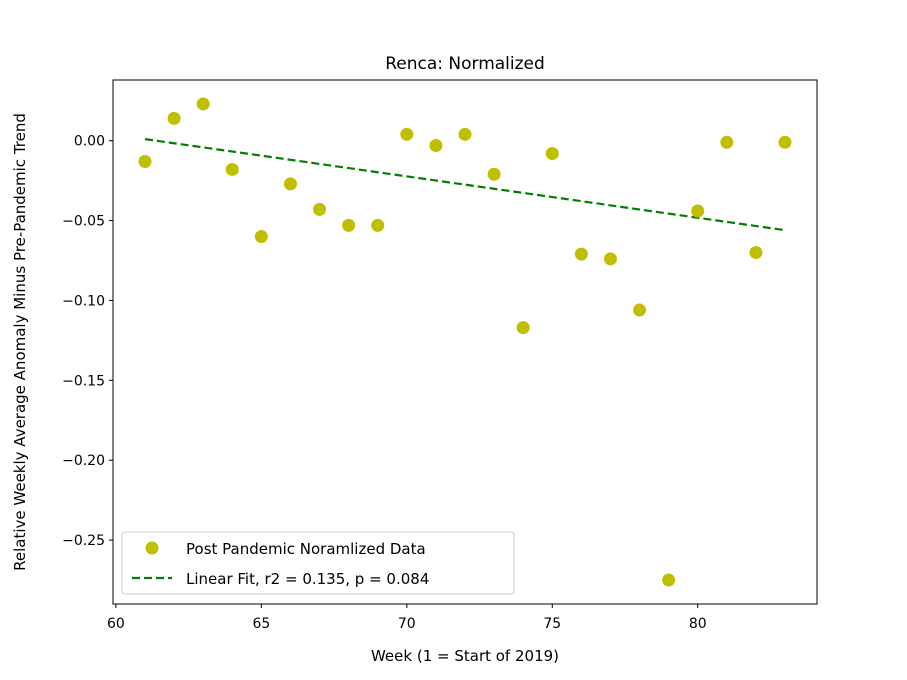 Image resolution: width=907 pixels, height=680 pixels. I want to click on y-tick-label: −0.25, so click(83, 541).